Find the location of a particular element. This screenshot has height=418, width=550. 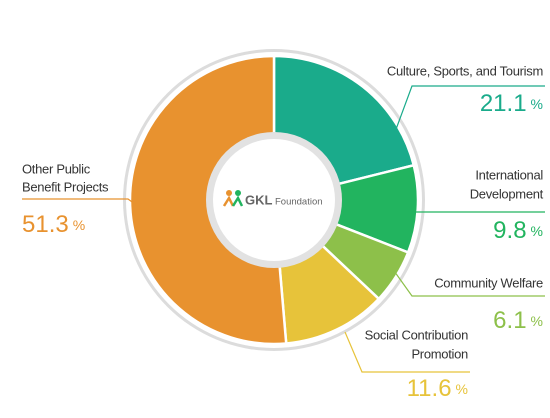

value-number: 21.1 is located at coordinates (503, 103).